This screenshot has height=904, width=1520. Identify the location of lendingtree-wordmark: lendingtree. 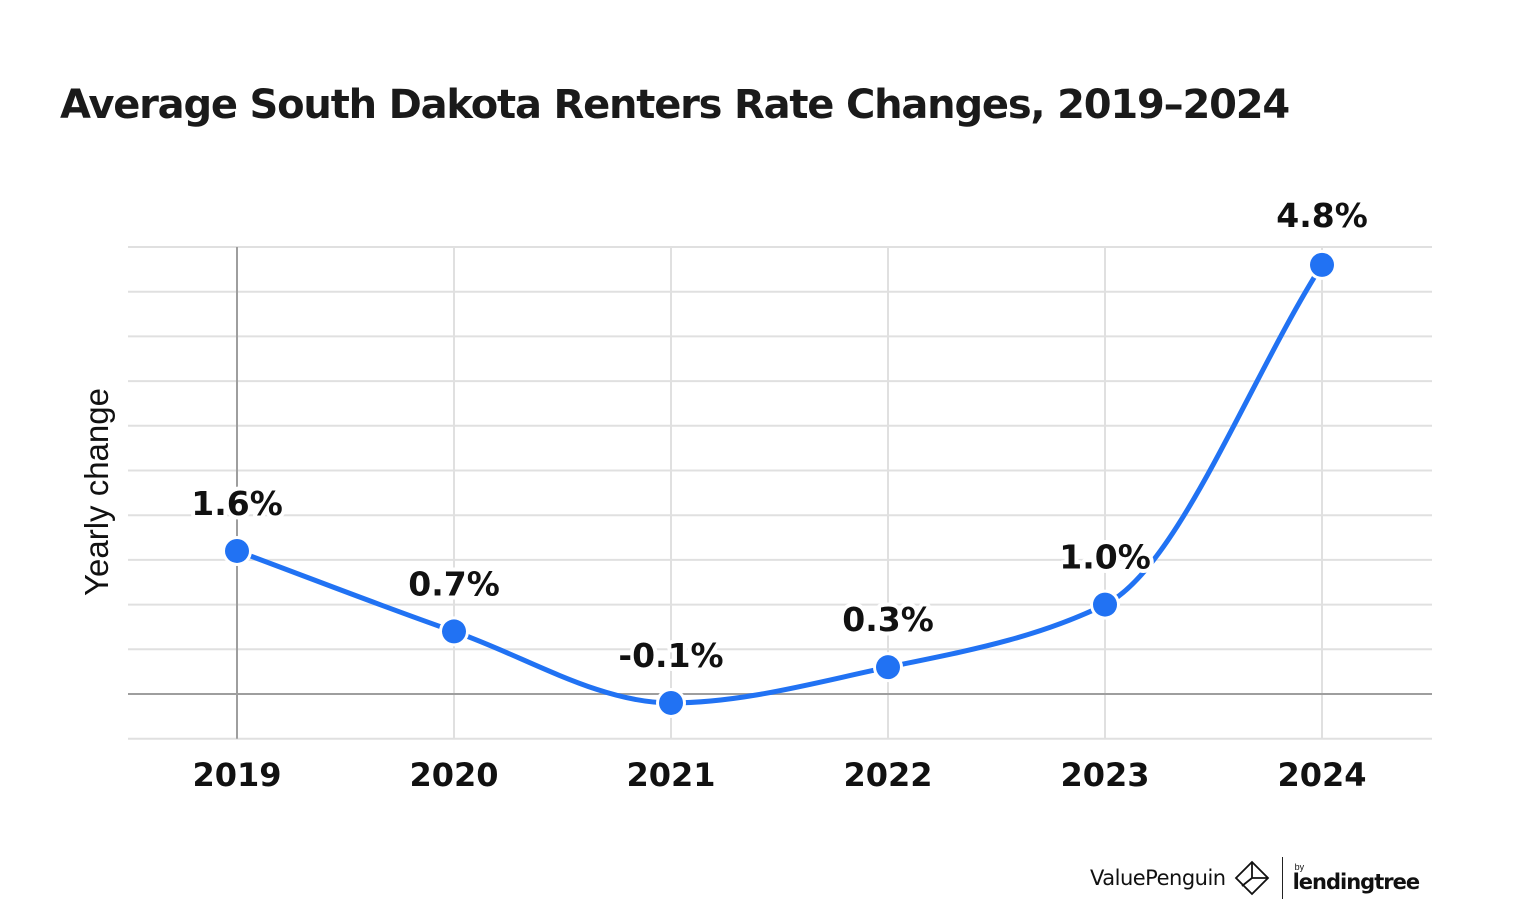
(1356, 882).